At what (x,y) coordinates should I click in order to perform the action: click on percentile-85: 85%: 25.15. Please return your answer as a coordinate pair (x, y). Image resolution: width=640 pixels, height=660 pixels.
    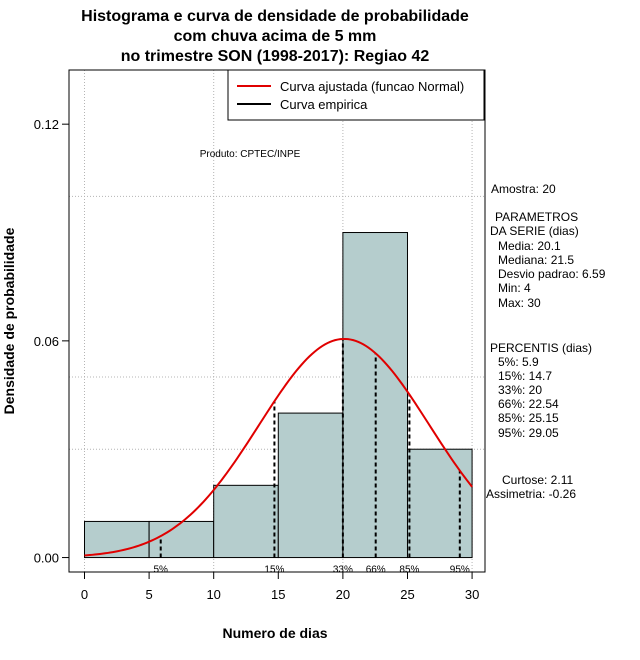
    Looking at the image, I should click on (528, 418).